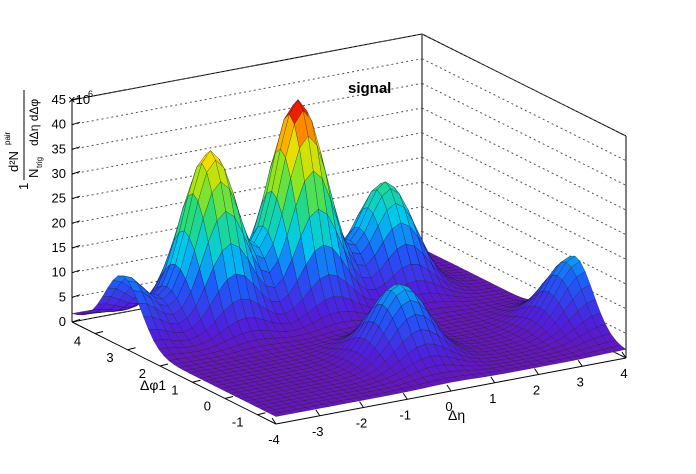 The width and height of the screenshot is (696, 474). I want to click on x-tick-label: -3, so click(318, 431).